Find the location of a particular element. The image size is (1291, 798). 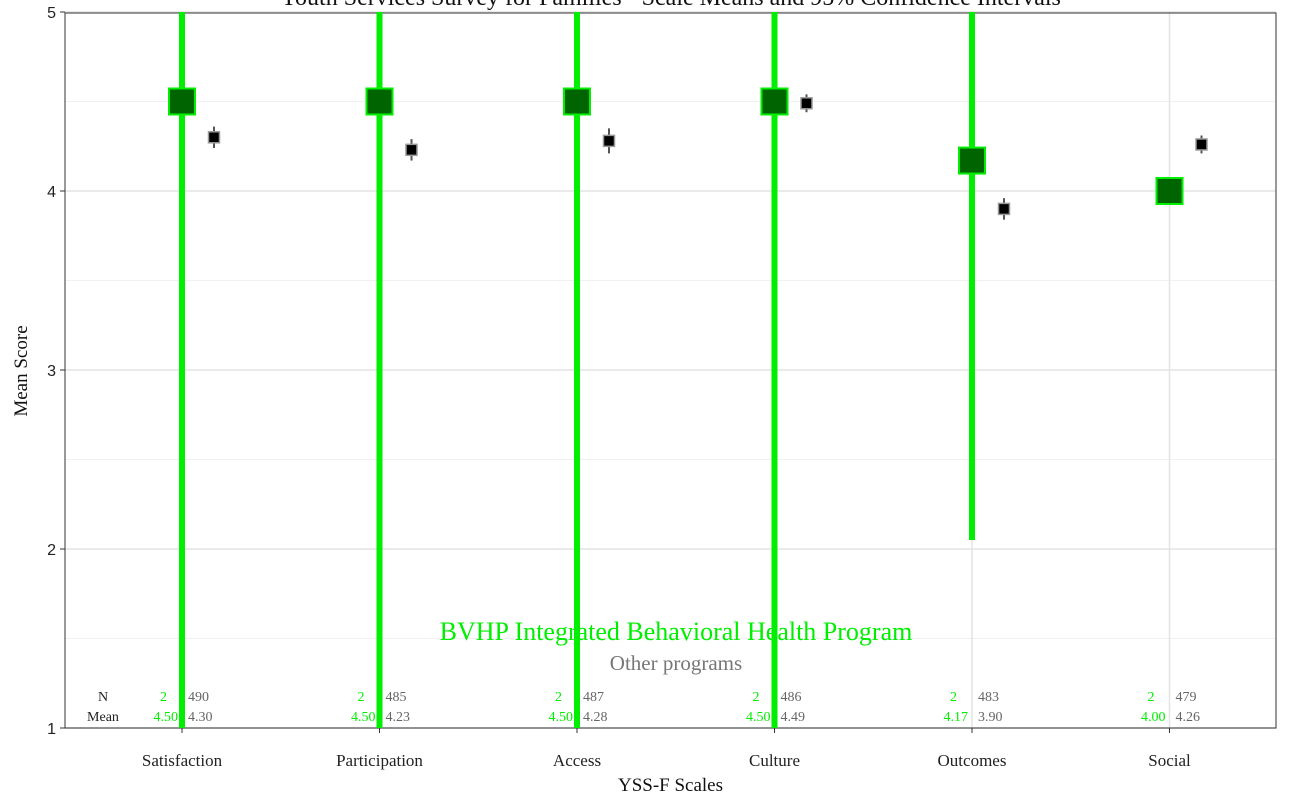

legend-other-programs: Other programs is located at coordinates (676, 663).